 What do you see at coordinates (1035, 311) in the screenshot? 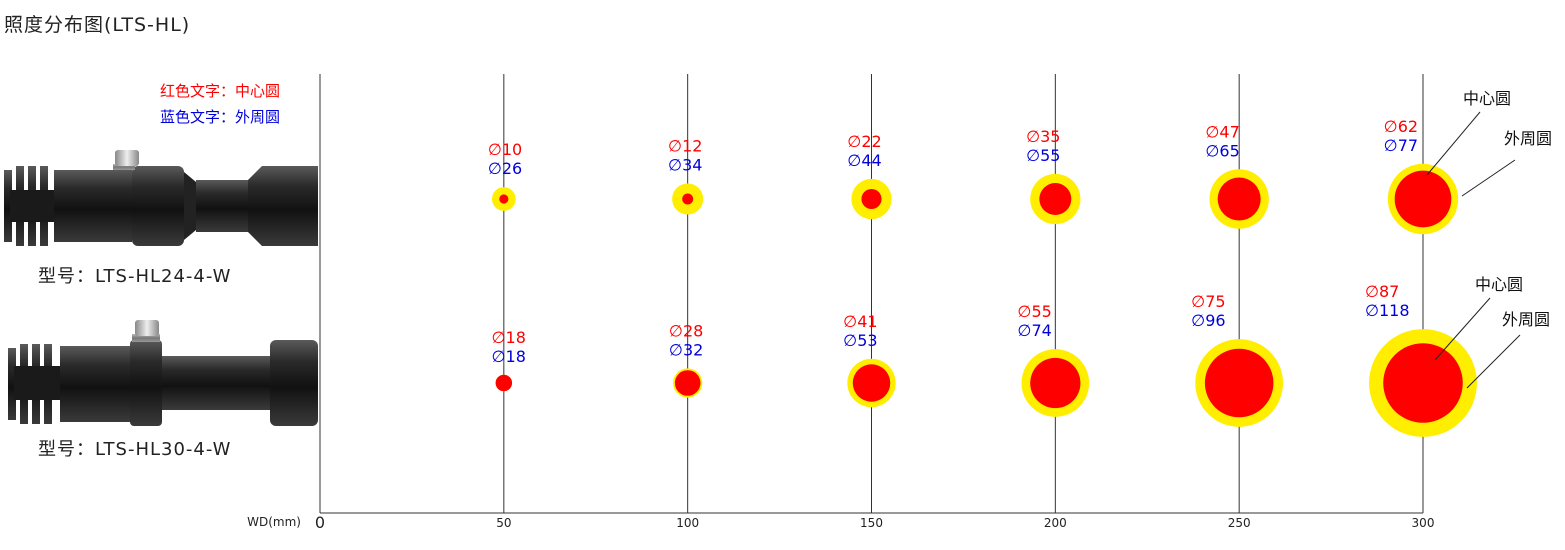
I see `center-diameter-label-2-200: ∅55` at bounding box center [1035, 311].